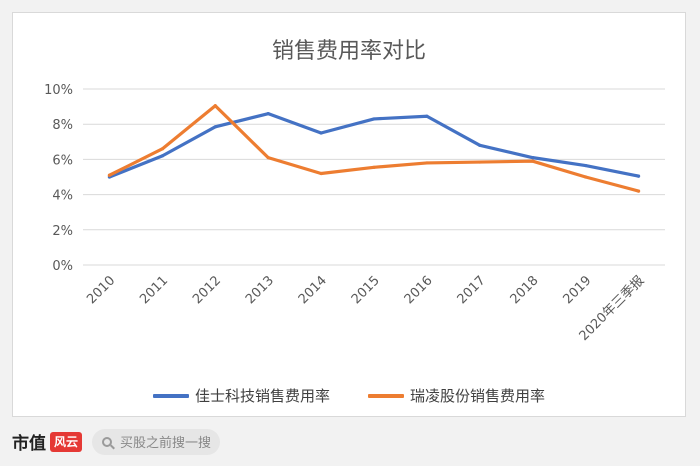  I want to click on legend-label: 瑞凌股份销售费用率, so click(478, 396).